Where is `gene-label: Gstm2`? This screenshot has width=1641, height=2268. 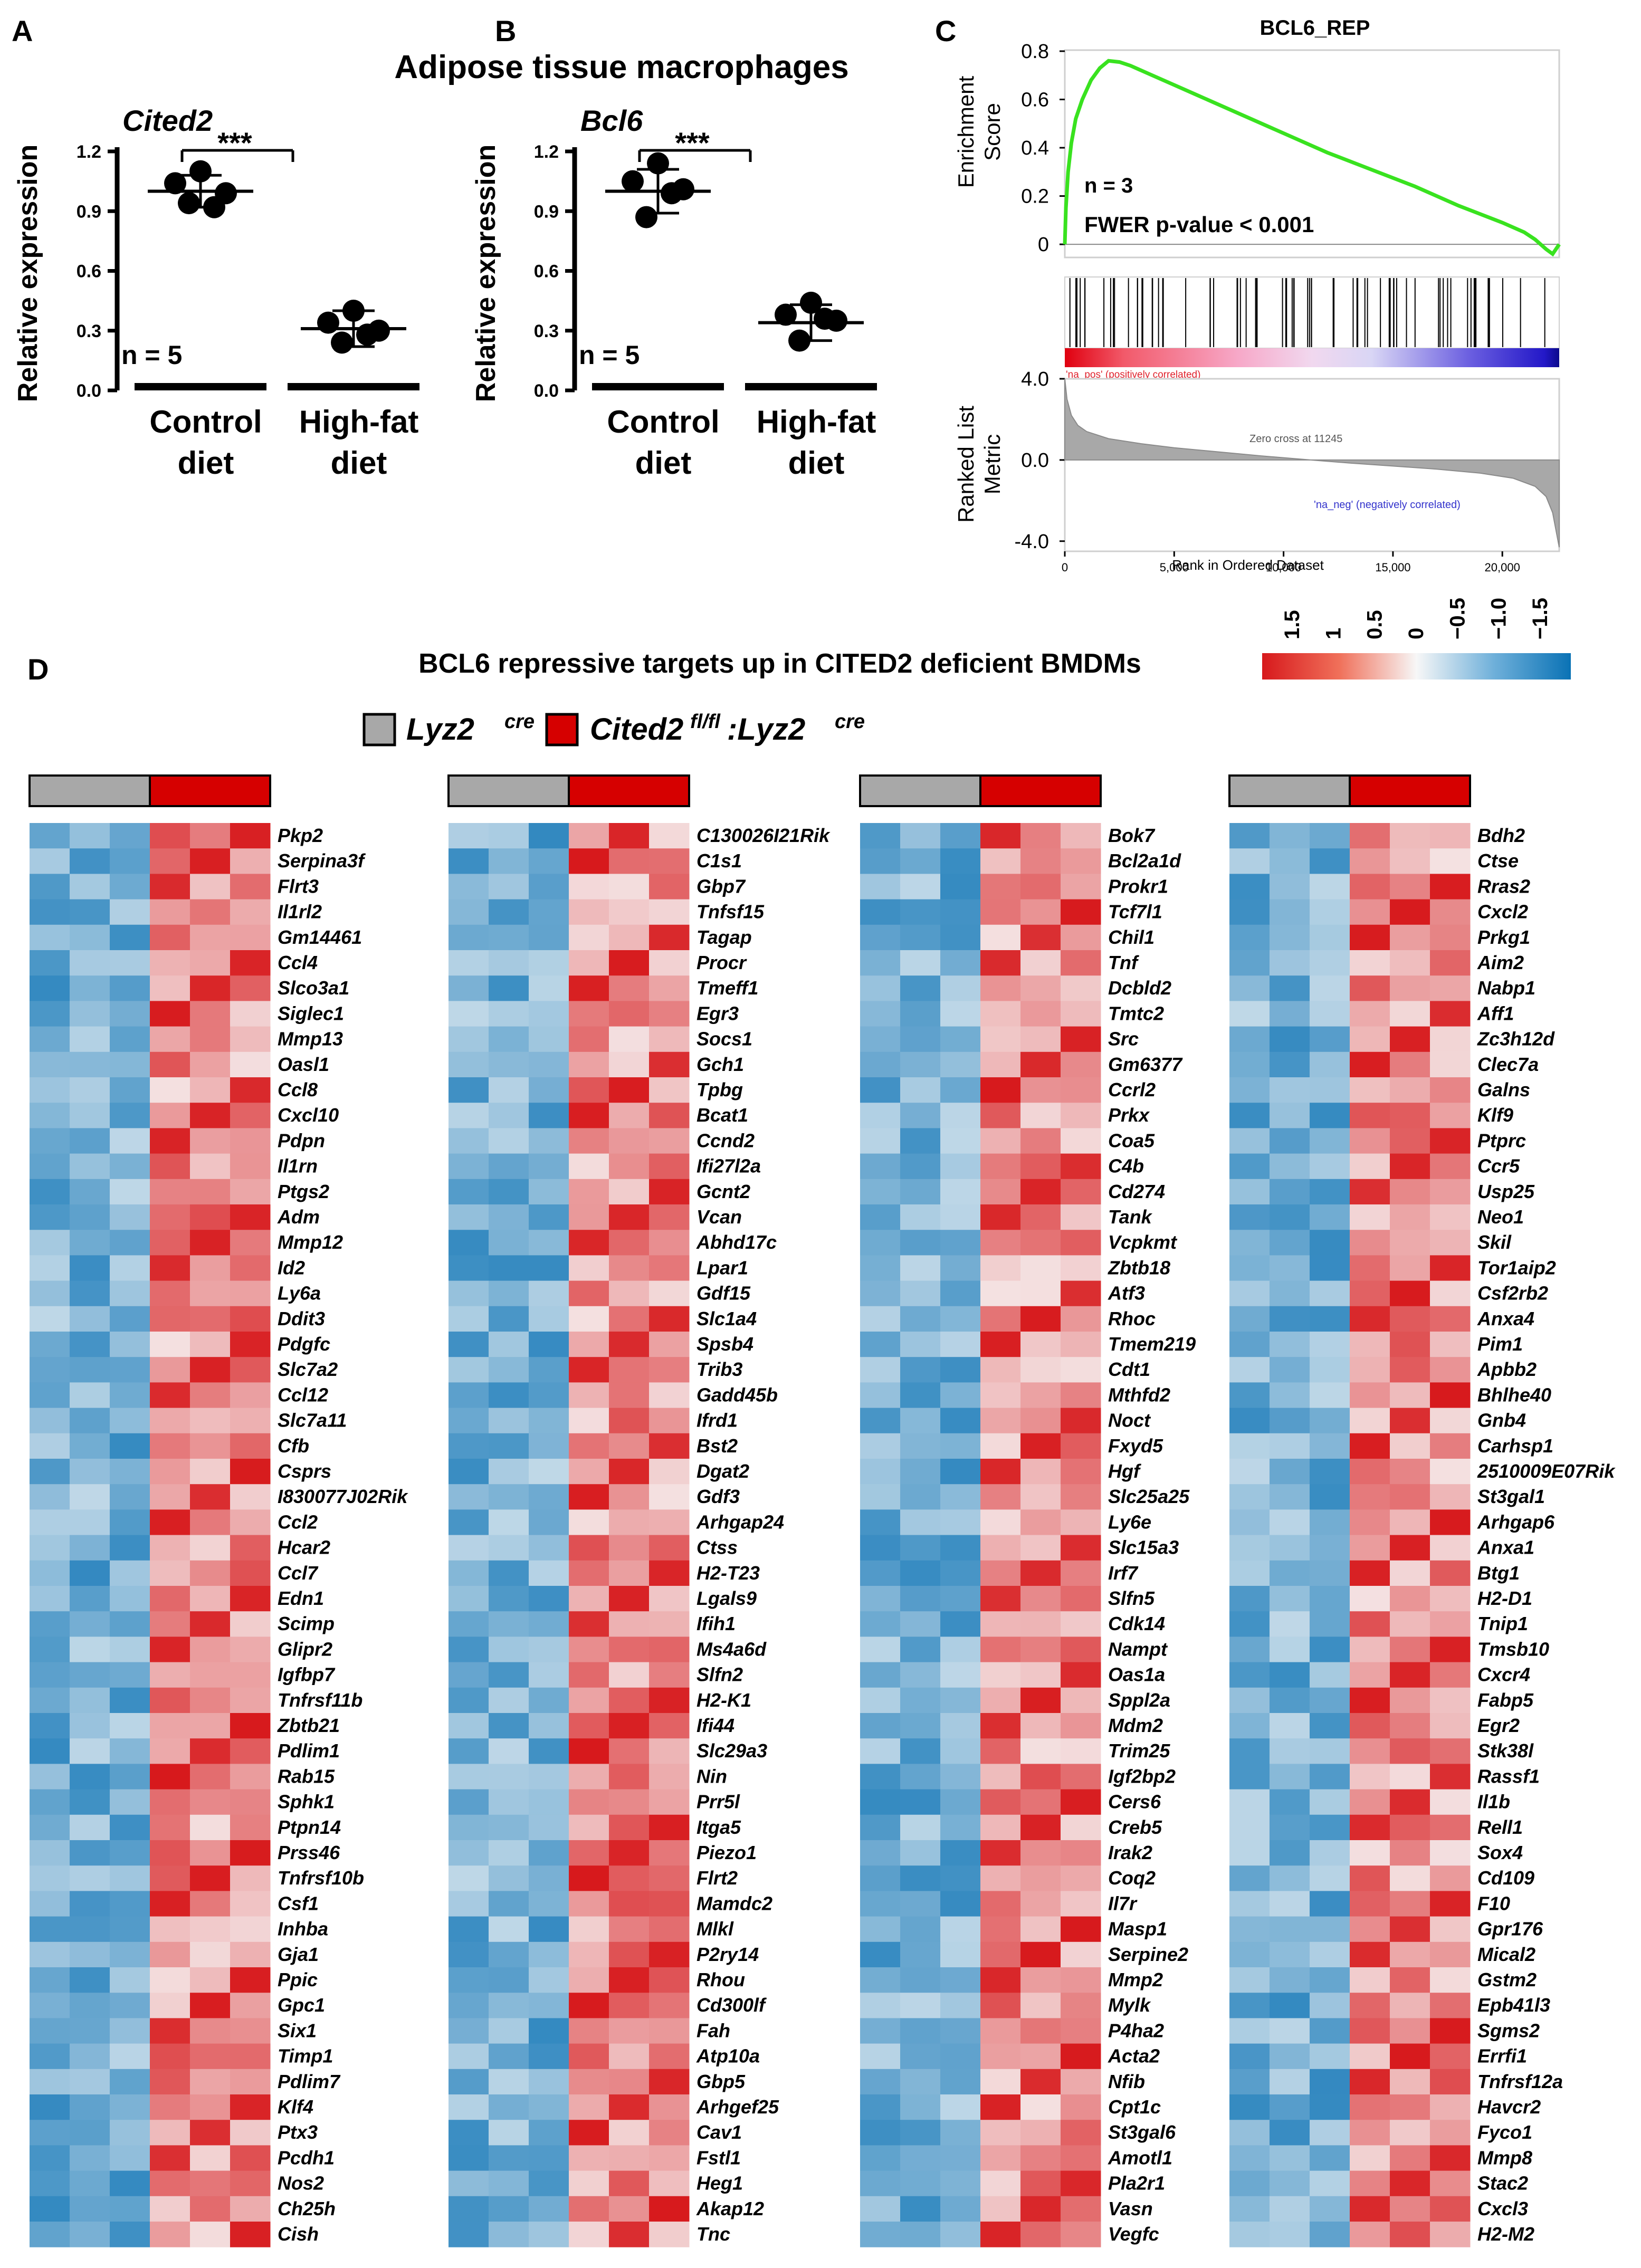 gene-label: Gstm2 is located at coordinates (1507, 1980).